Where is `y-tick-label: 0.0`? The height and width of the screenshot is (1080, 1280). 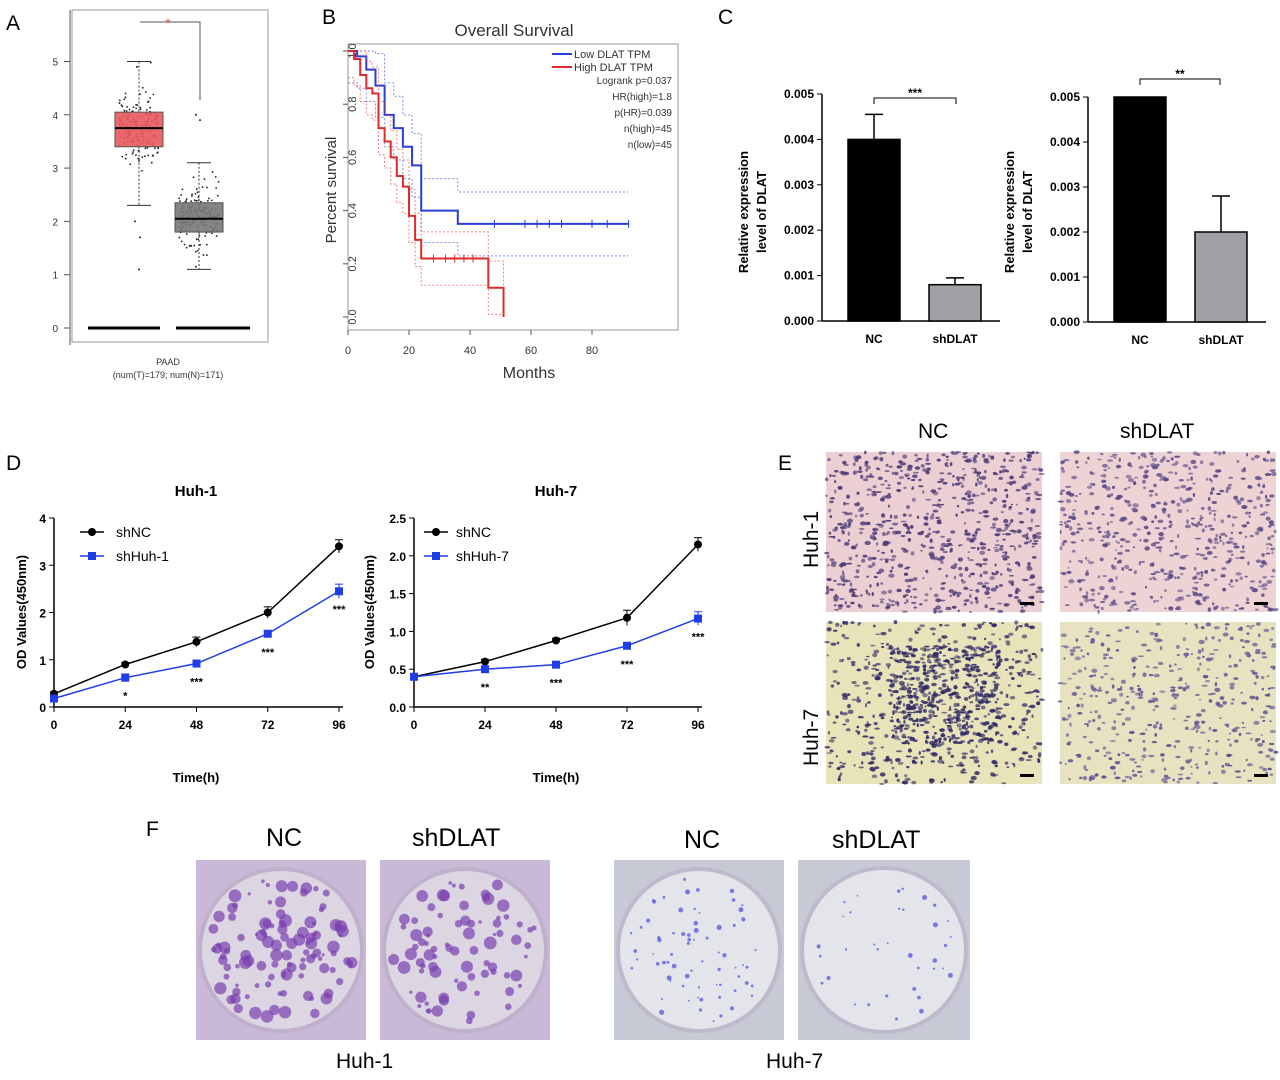
y-tick-label: 0.0 is located at coordinates (397, 708).